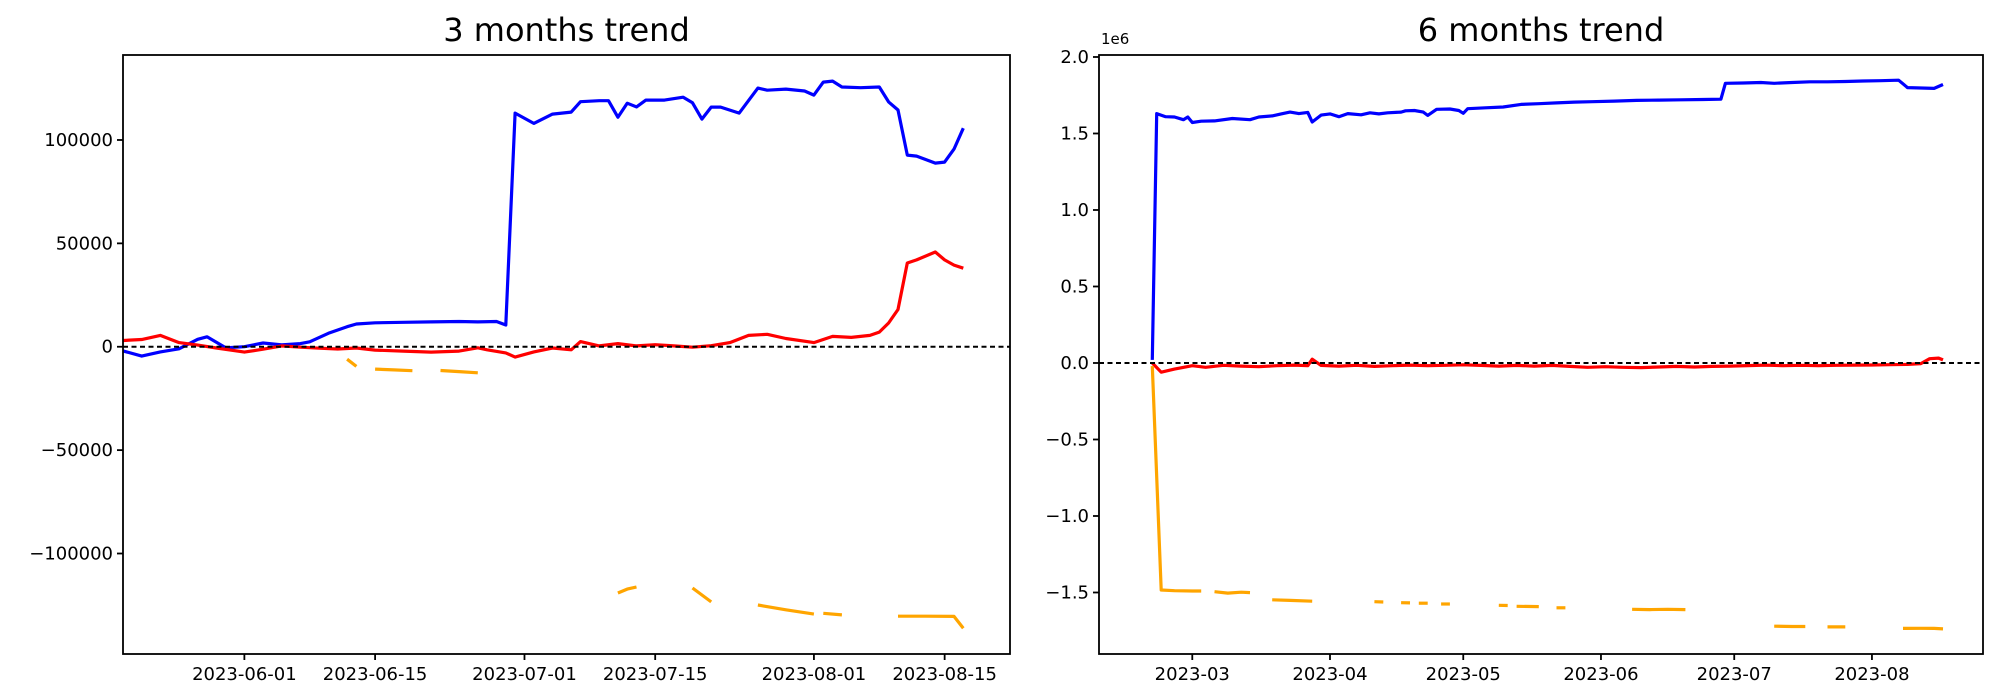 This screenshot has height=700, width=2000. What do you see at coordinates (1074, 286) in the screenshot?
I see `y-tick-label: 0.5` at bounding box center [1074, 286].